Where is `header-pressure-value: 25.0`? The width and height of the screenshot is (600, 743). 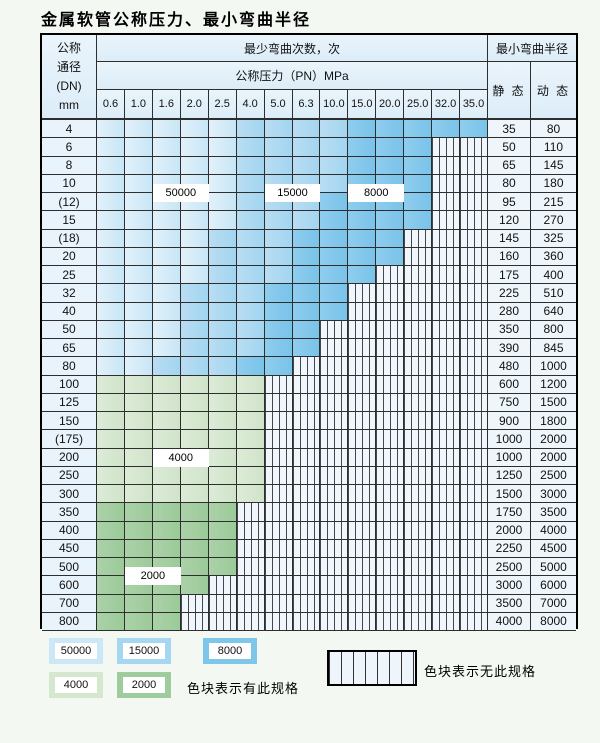
header-pressure-value: 25.0 is located at coordinates (418, 105).